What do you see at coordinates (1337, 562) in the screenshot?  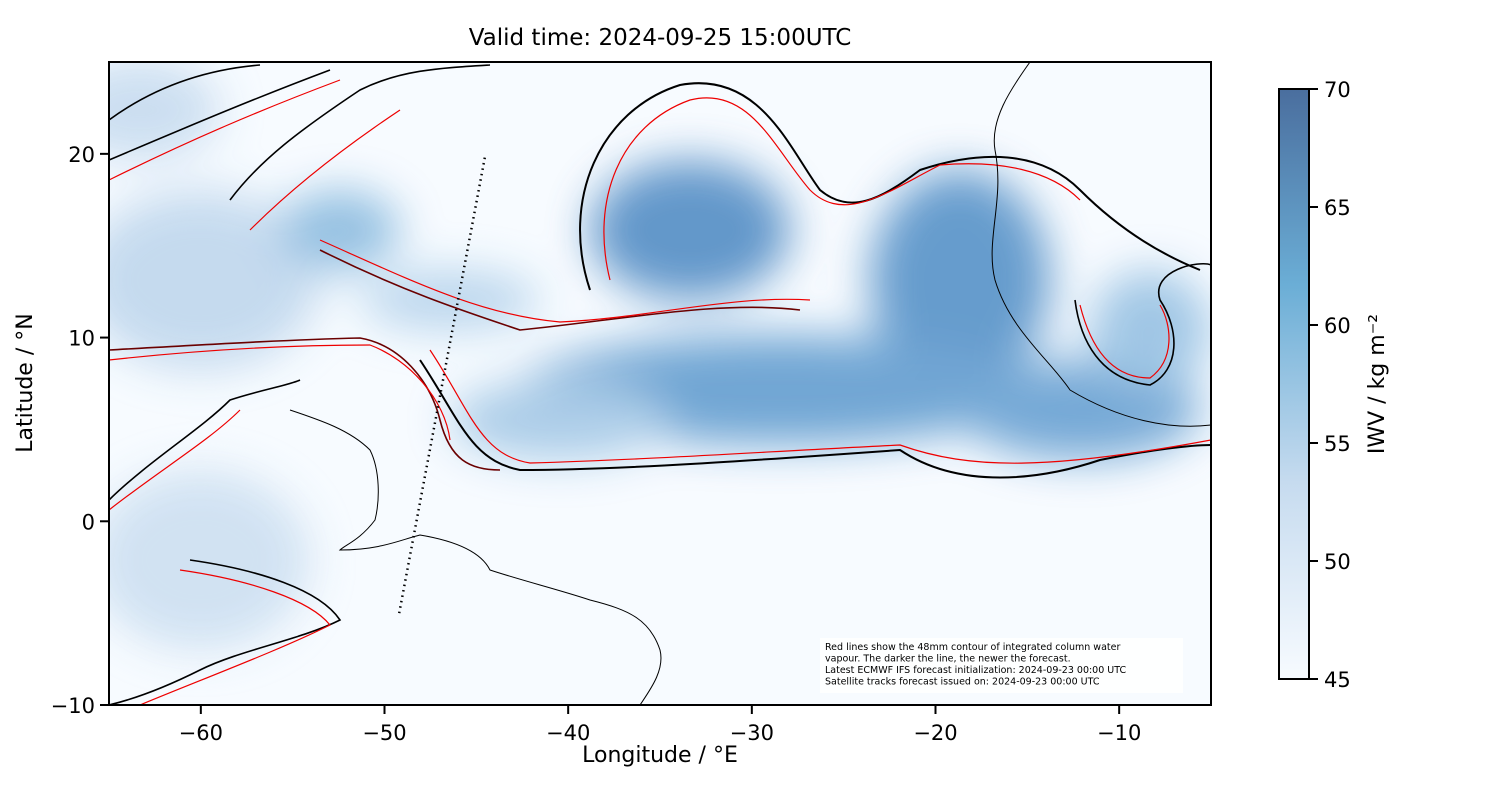 I see `colorbar-tick-label: 50` at bounding box center [1337, 562].